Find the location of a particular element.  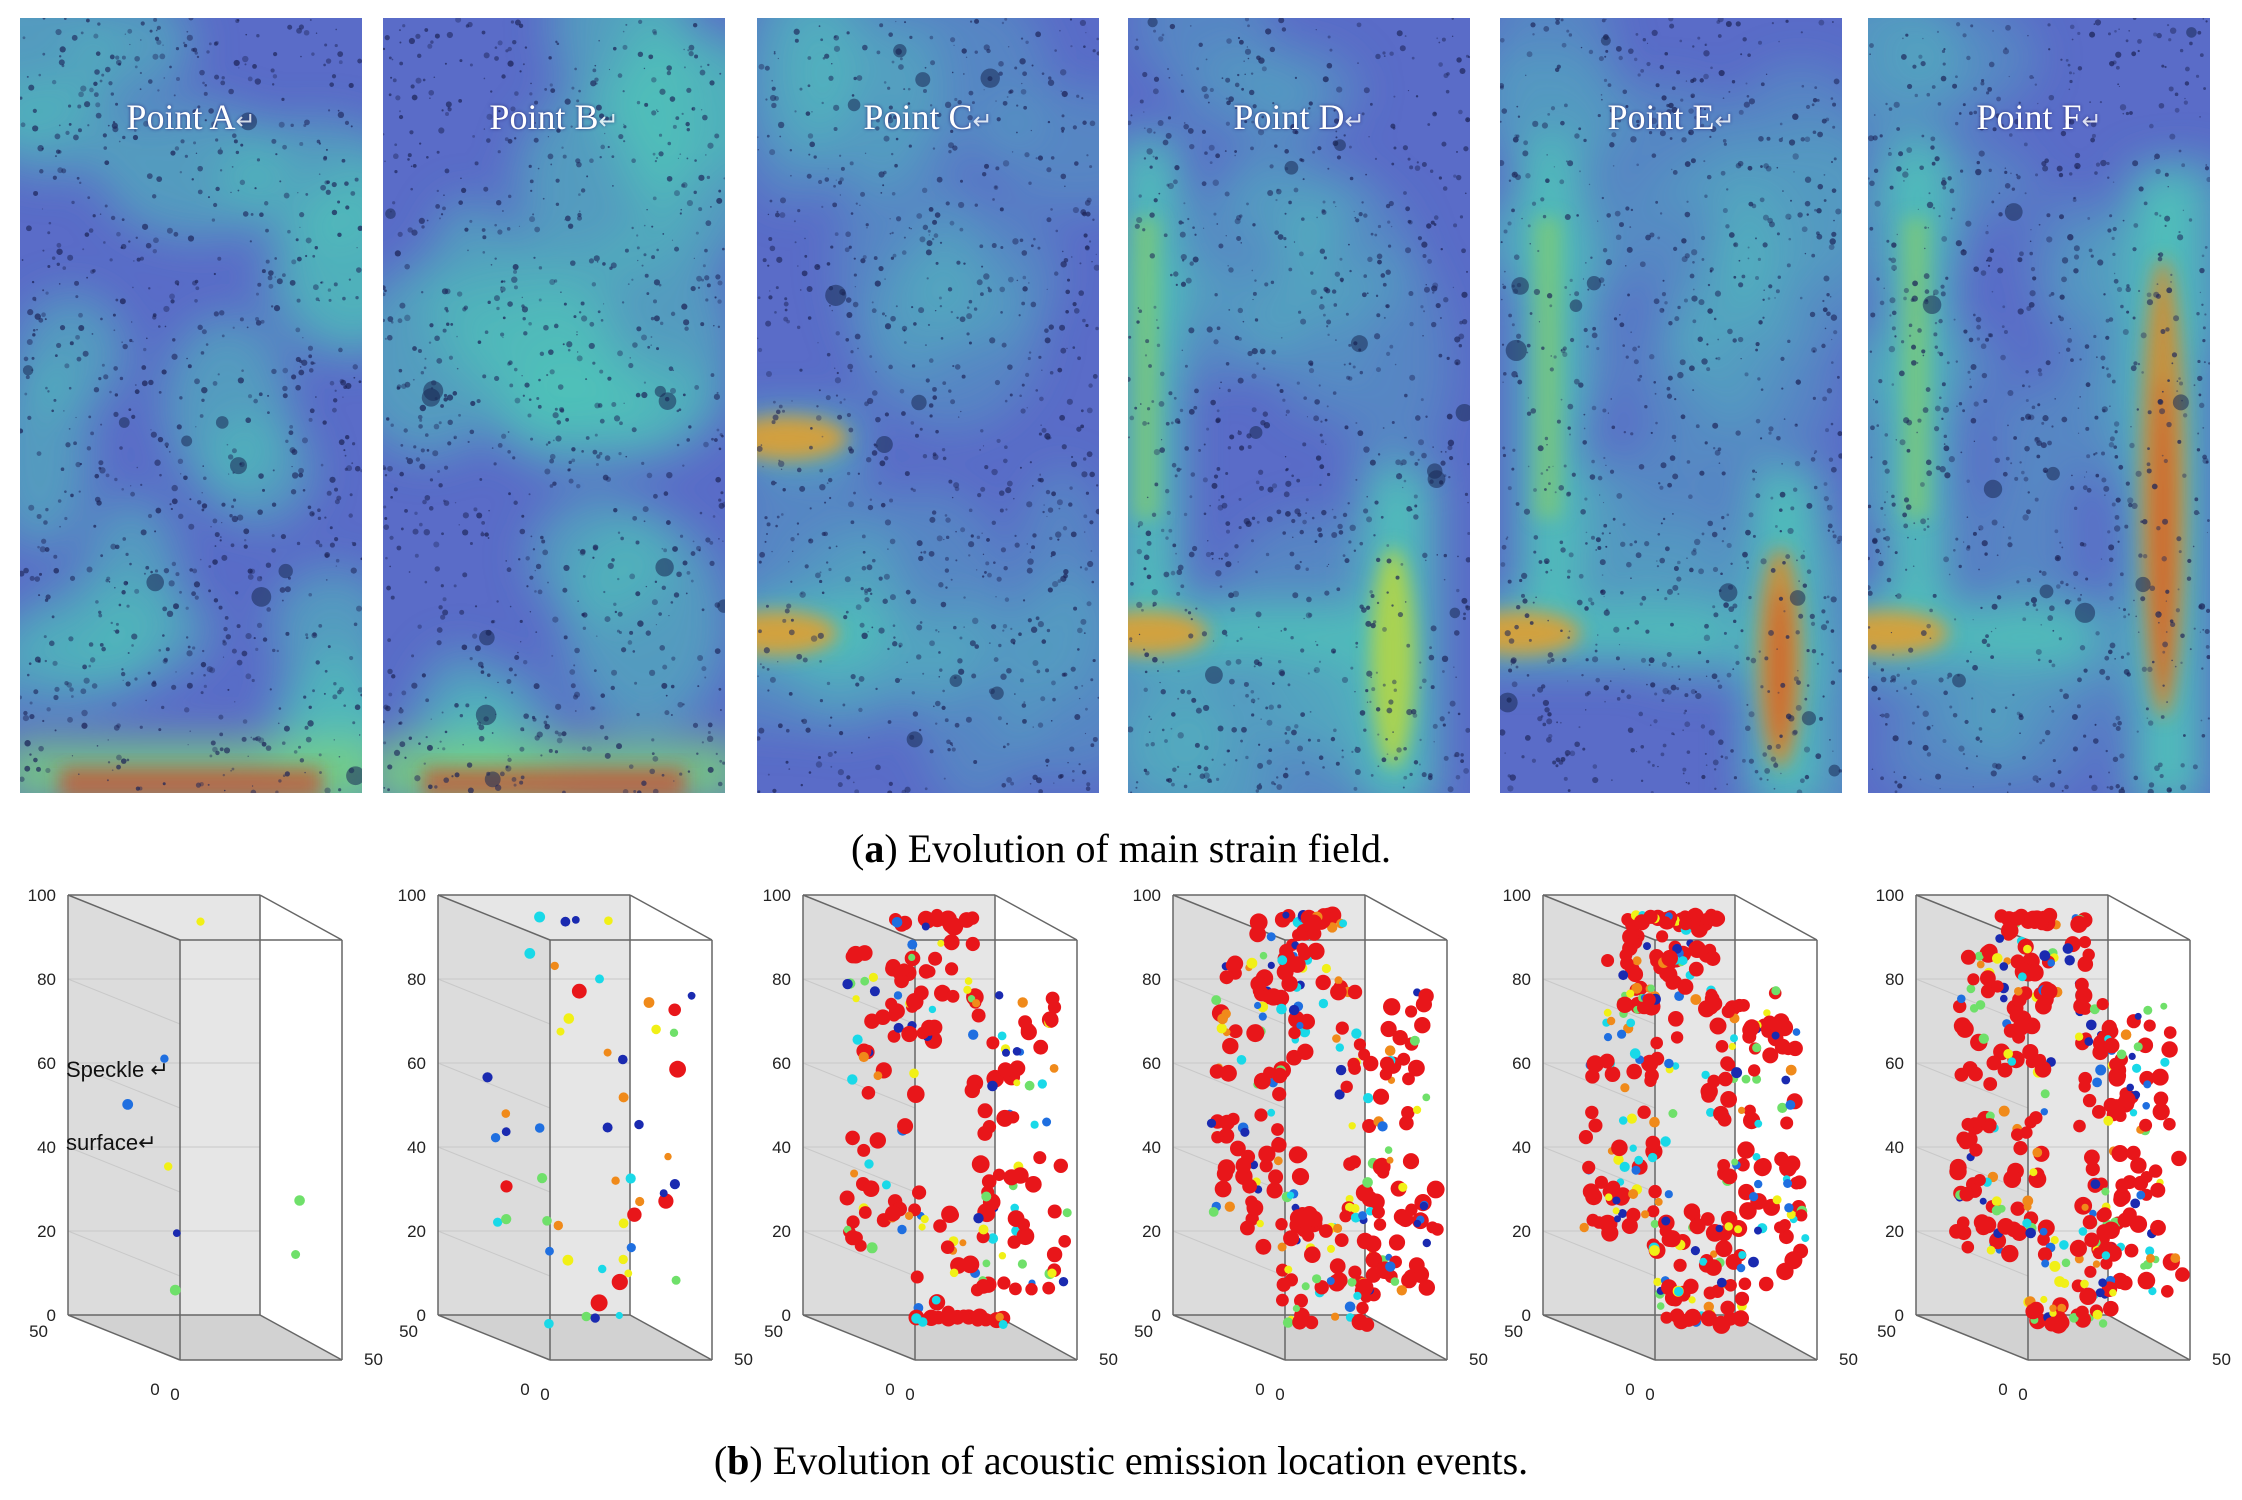

axis-tick-x_tick_left: 50 is located at coordinates (1513, 1331).